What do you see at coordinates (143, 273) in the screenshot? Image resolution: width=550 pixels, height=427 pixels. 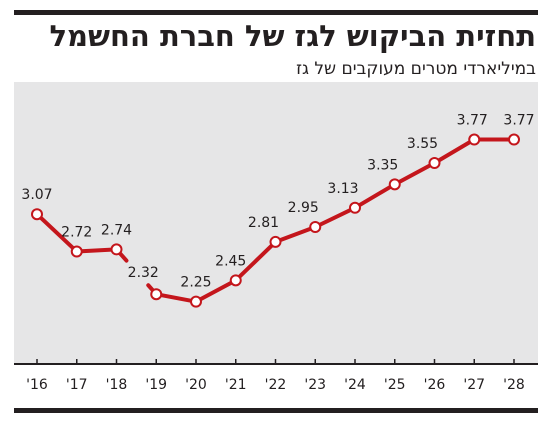 I see `data-label: 2.32` at bounding box center [143, 273].